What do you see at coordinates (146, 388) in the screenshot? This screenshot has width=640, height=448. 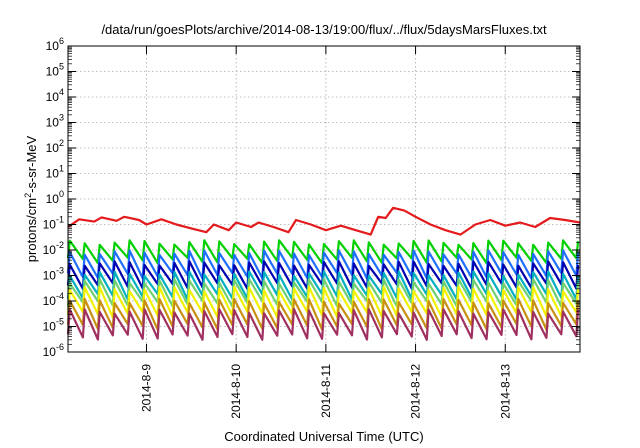 I see `x-tick-label: 2014-8-9` at bounding box center [146, 388].